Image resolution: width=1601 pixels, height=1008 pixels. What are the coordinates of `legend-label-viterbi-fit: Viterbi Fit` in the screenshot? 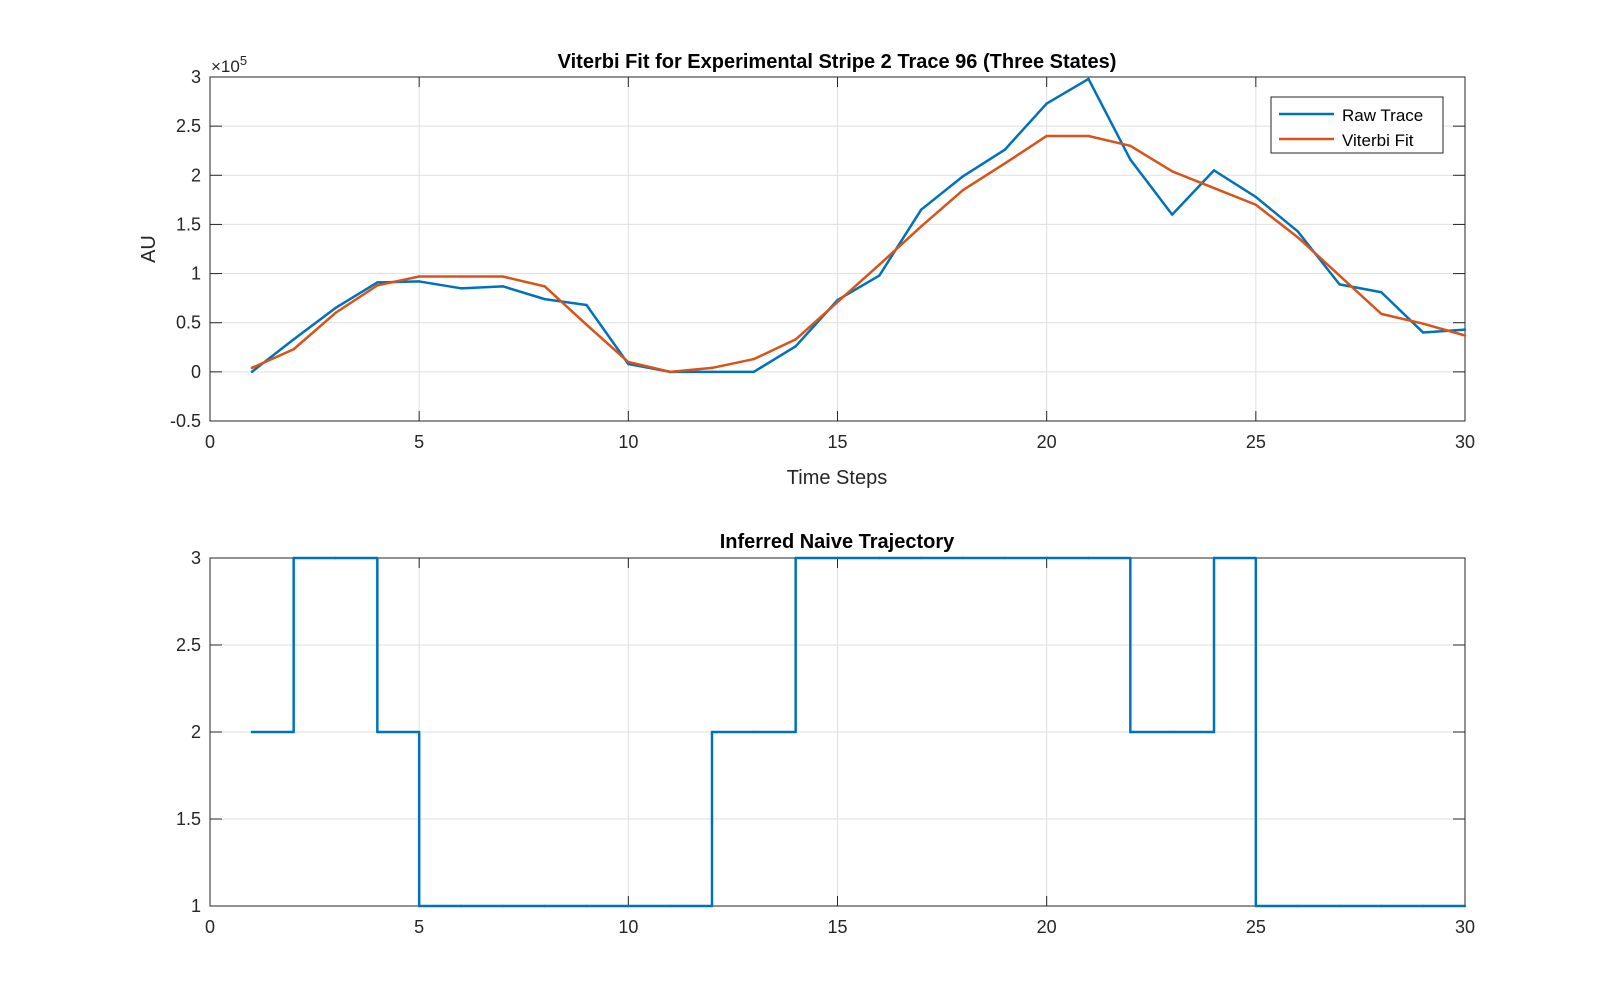 It's located at (1378, 140).